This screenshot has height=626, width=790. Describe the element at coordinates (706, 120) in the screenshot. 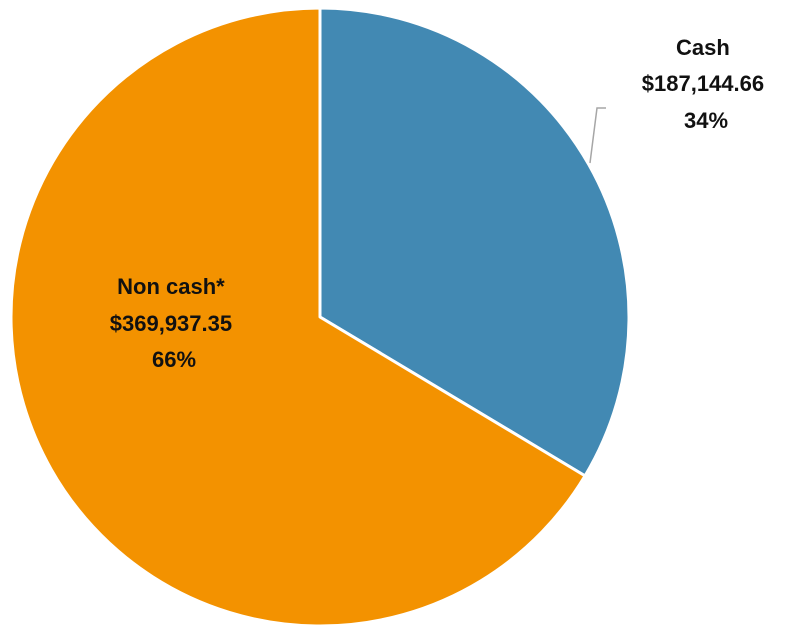

I see `slice-percent-cash: 34%` at that location.